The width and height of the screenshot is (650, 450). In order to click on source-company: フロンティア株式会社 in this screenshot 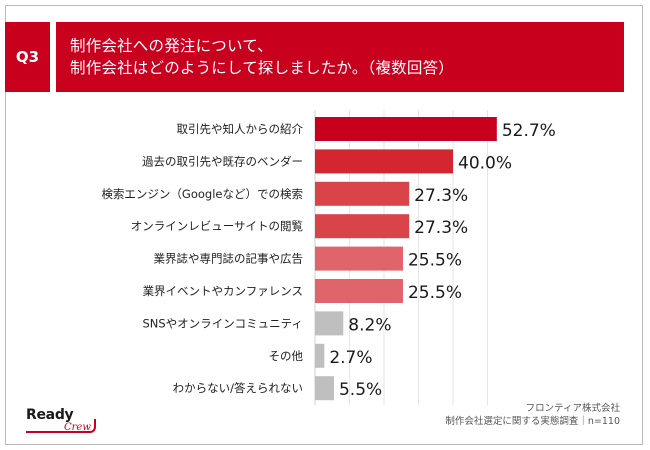, I will do `click(572, 408)`.